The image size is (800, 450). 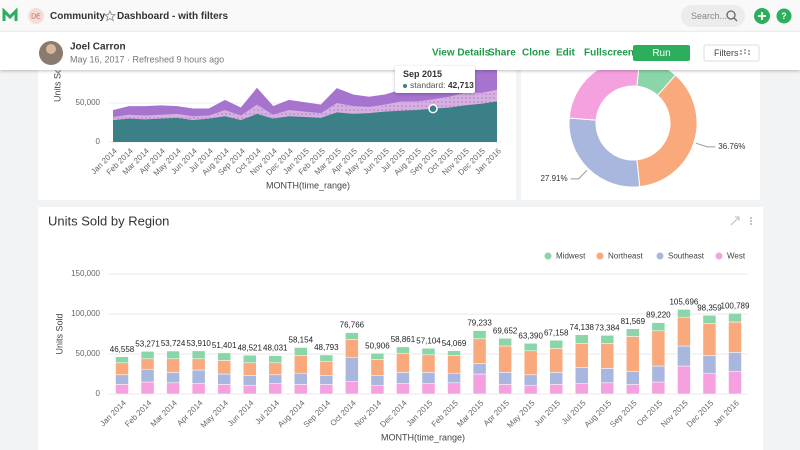 I want to click on action: View Details, so click(x=461, y=53).